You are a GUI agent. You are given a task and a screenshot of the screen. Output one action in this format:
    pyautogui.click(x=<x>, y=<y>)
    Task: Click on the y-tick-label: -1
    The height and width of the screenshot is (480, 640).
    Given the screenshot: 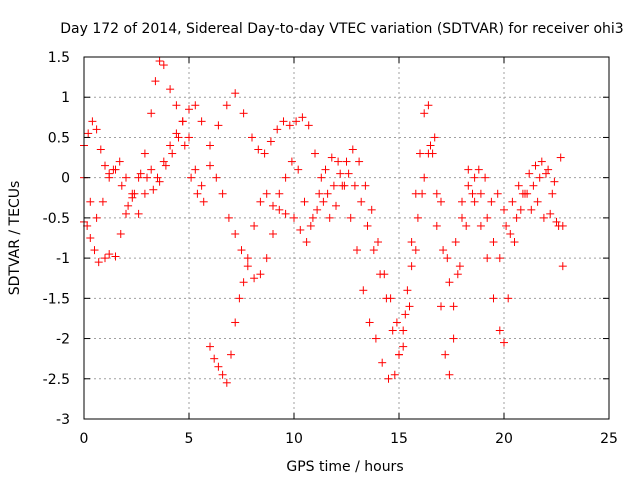 What is the action you would take?
    pyautogui.click(x=63, y=259)
    